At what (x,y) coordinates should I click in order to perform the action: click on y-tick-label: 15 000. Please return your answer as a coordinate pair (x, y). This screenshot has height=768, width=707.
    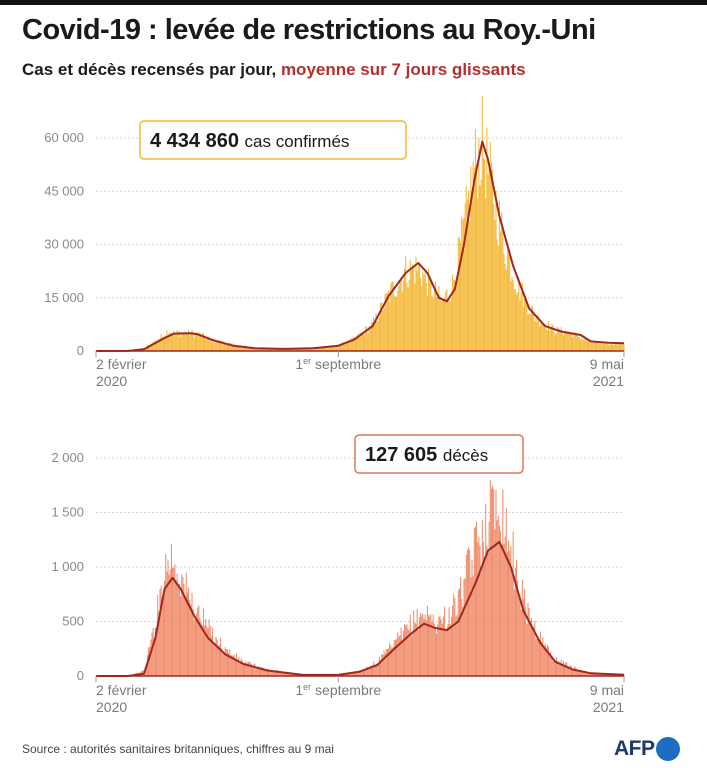
    Looking at the image, I should click on (64, 297).